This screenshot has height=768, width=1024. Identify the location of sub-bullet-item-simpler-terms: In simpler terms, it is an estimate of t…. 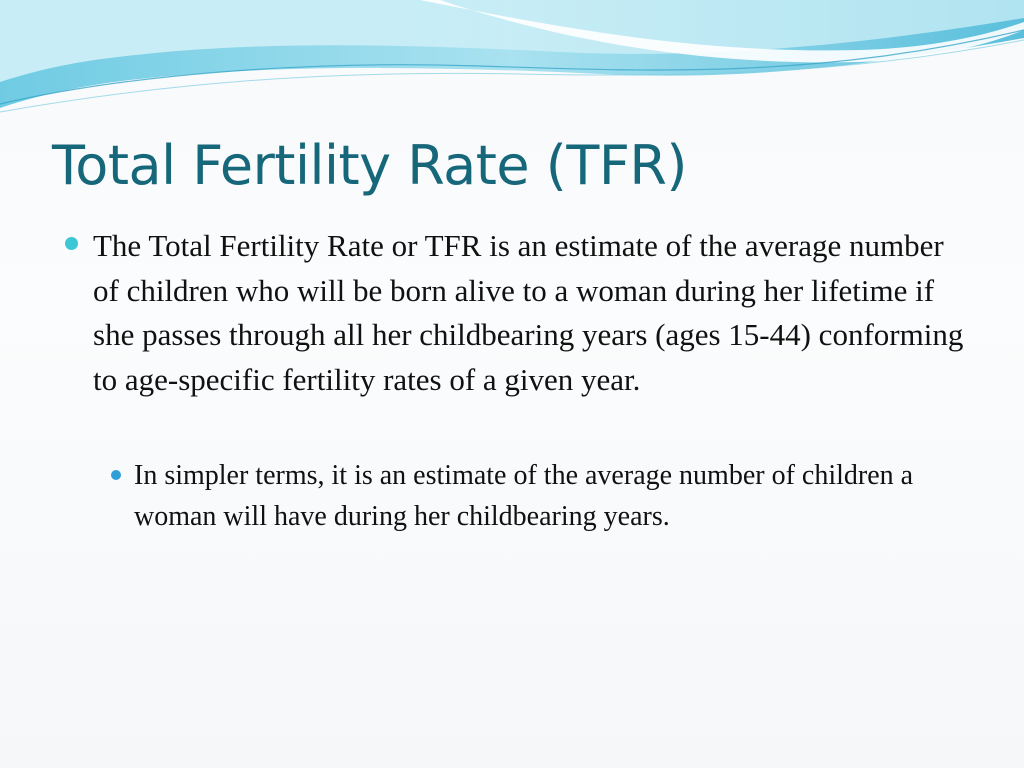
(524, 496).